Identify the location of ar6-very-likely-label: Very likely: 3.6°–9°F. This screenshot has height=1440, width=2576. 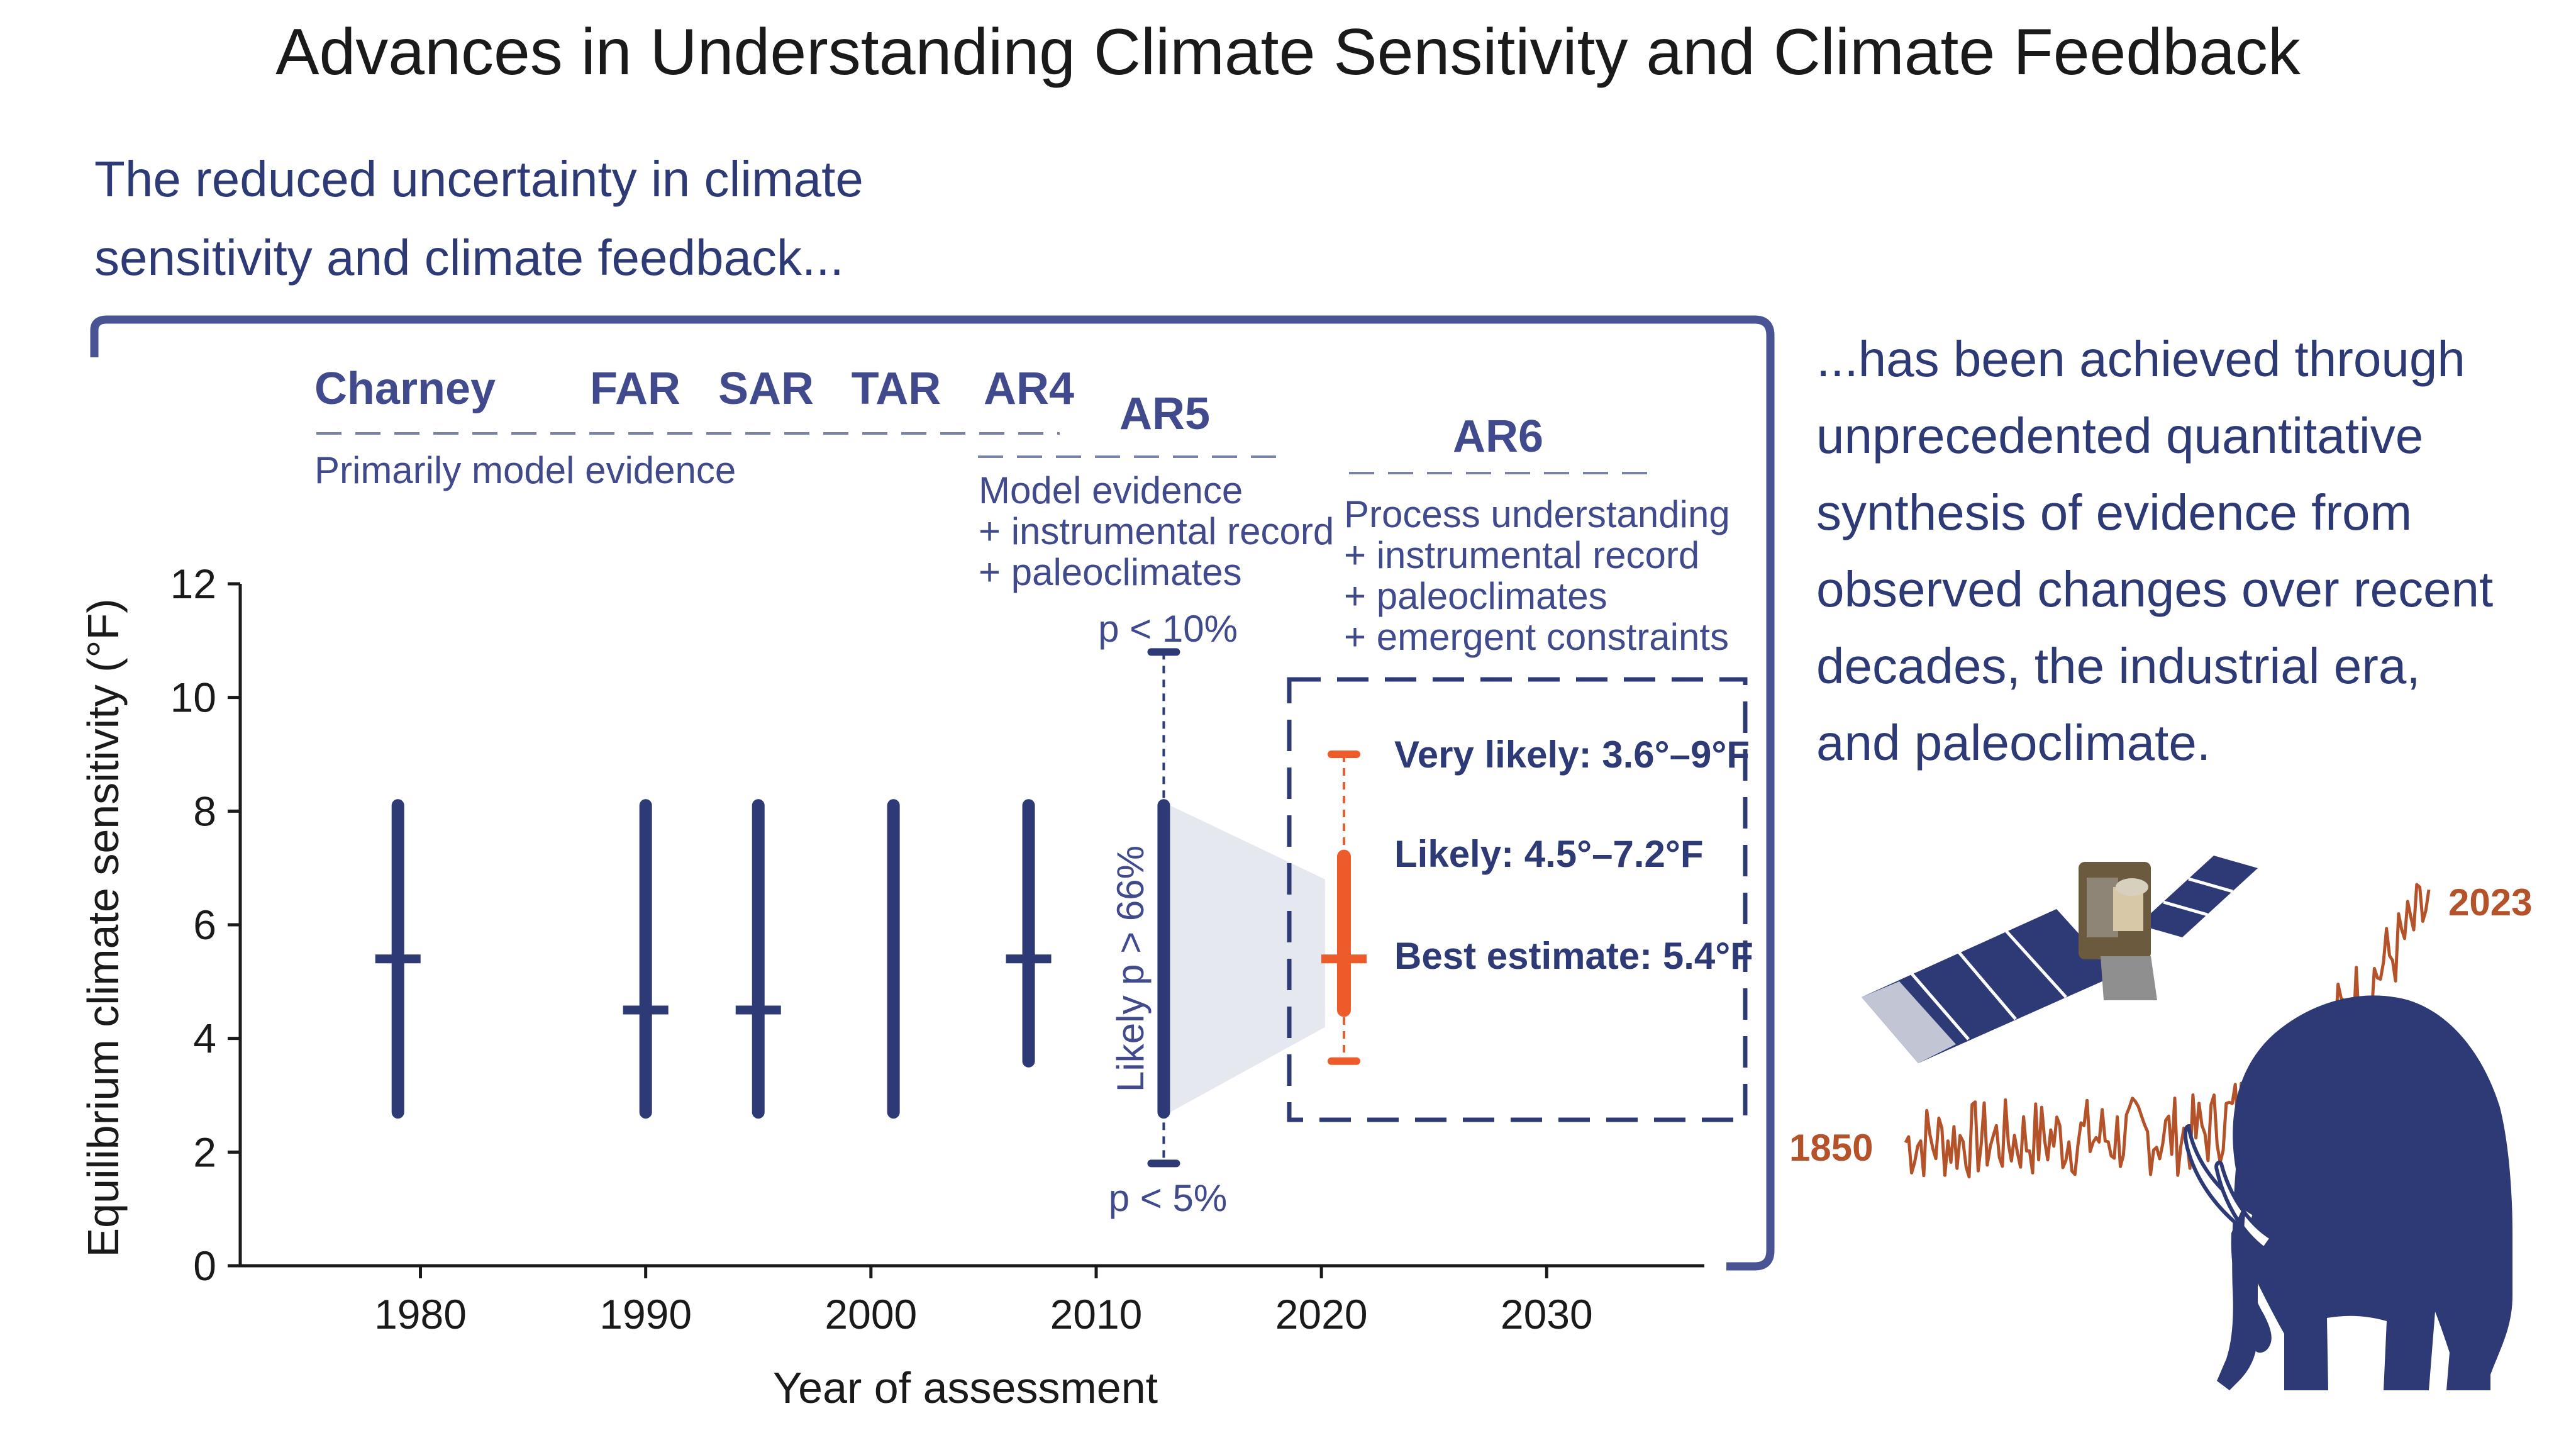
(1572, 755).